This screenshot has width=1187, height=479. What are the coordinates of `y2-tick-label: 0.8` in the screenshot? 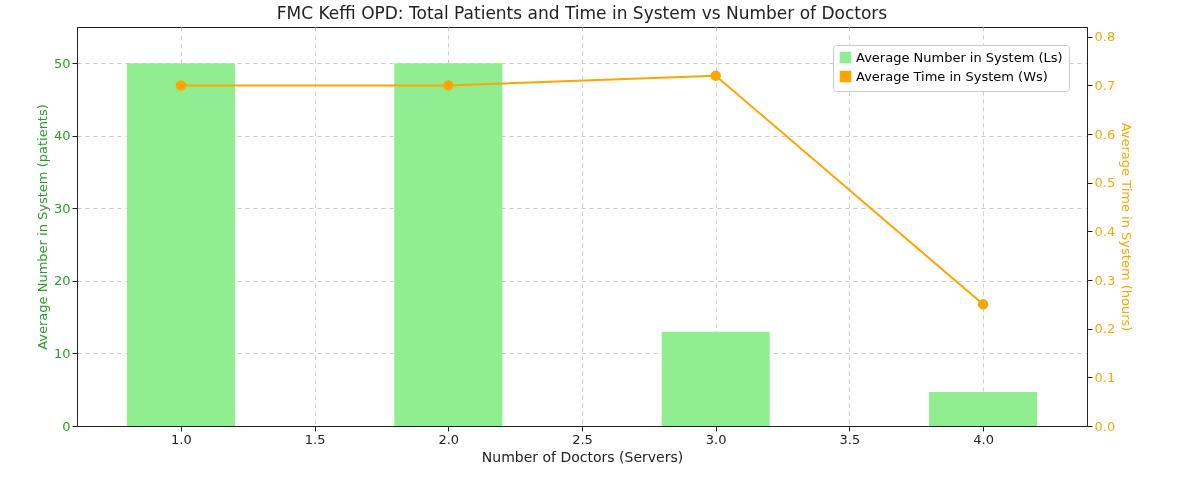 It's located at (1105, 37).